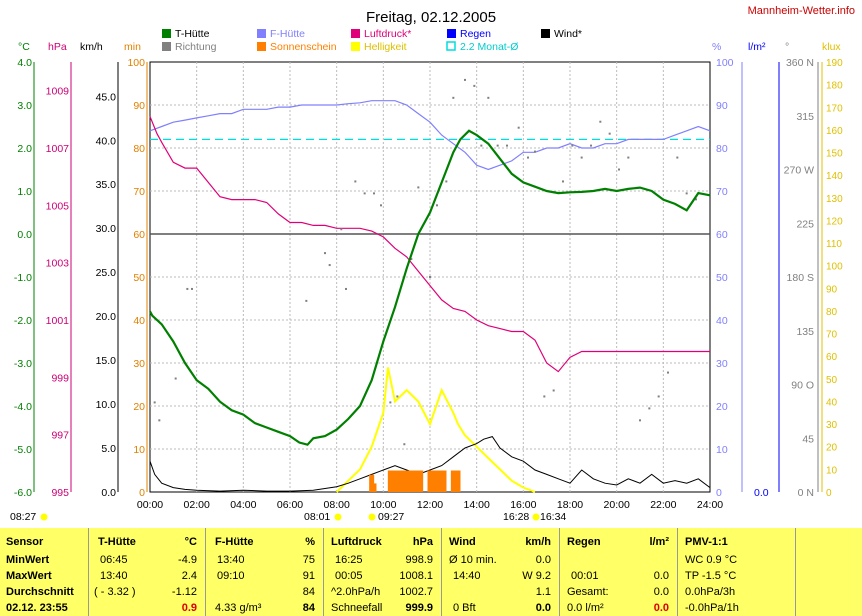 The height and width of the screenshot is (616, 862). I want to click on tick-kmh: 35.0, so click(106, 185).